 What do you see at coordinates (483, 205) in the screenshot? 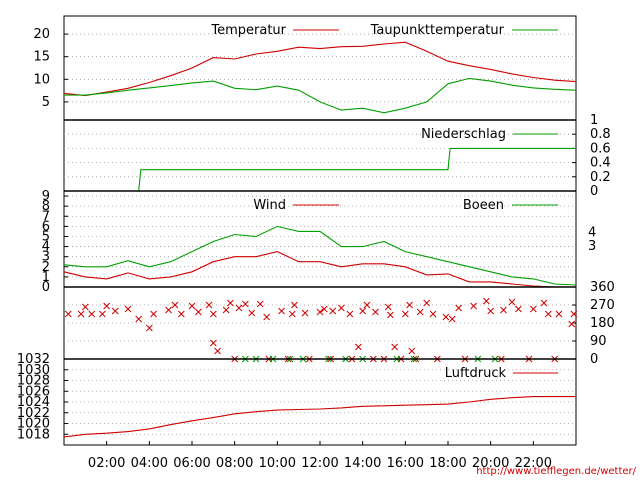
I see `wind-legend-label: Boeen` at bounding box center [483, 205].